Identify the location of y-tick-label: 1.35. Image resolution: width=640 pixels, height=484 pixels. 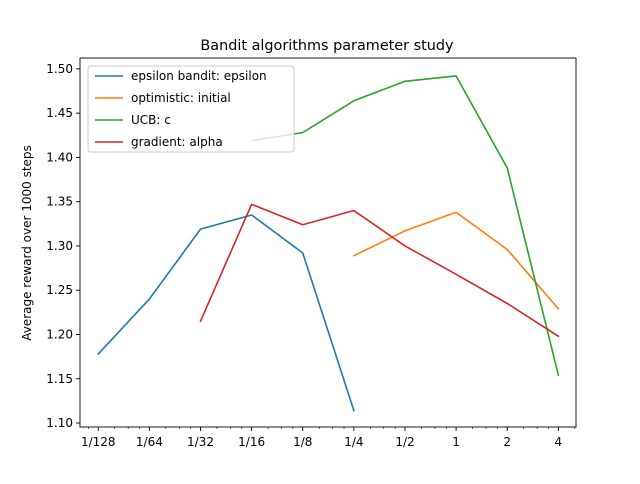
(59, 202).